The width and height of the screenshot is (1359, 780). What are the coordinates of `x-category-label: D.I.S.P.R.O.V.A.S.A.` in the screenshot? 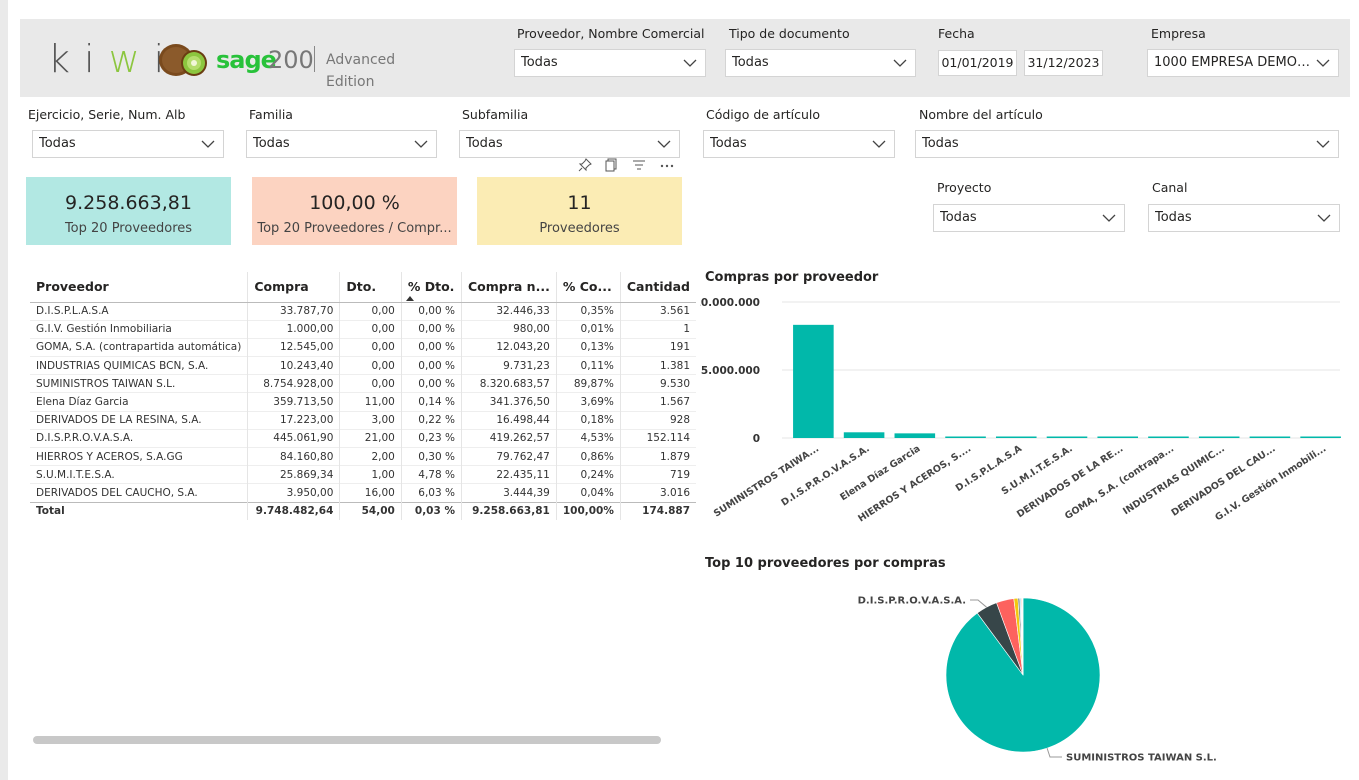 It's located at (825, 475).